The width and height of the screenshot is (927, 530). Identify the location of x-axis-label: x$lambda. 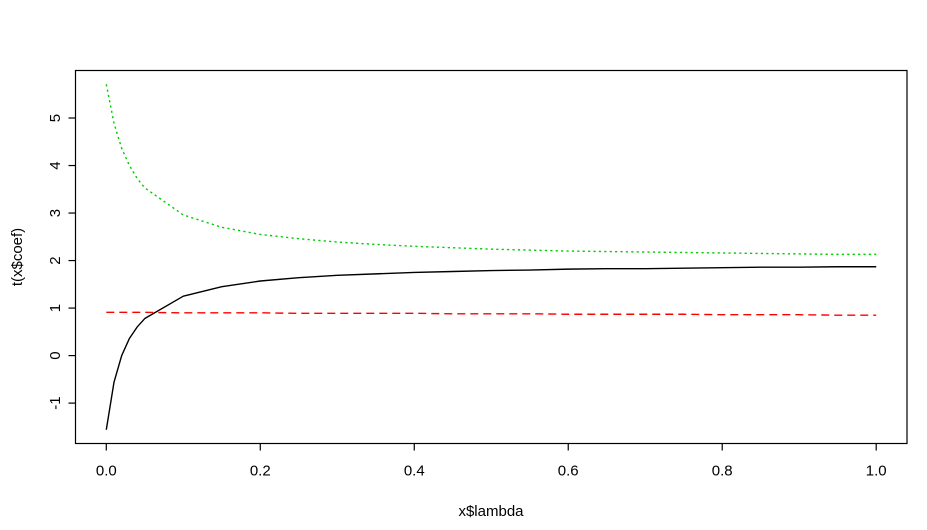
(491, 511).